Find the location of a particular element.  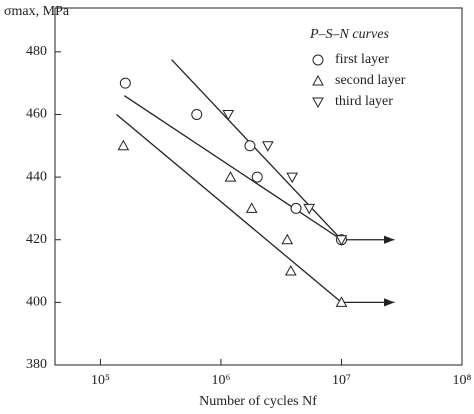

legend-label: first layer is located at coordinates (362, 59).